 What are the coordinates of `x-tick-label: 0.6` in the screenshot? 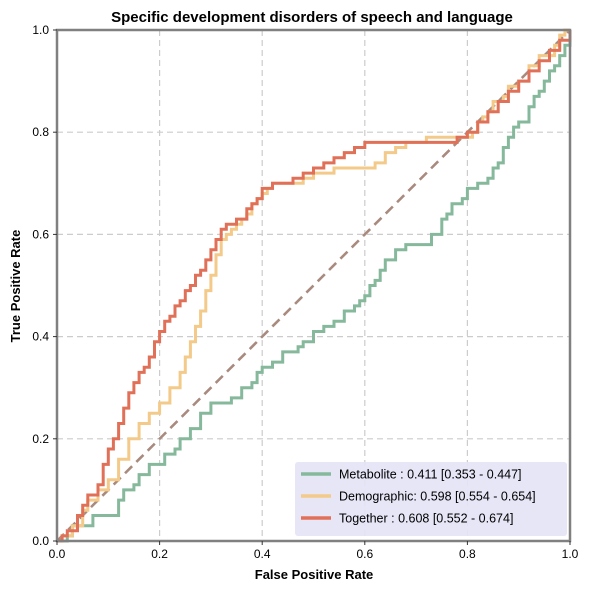 It's located at (364, 554).